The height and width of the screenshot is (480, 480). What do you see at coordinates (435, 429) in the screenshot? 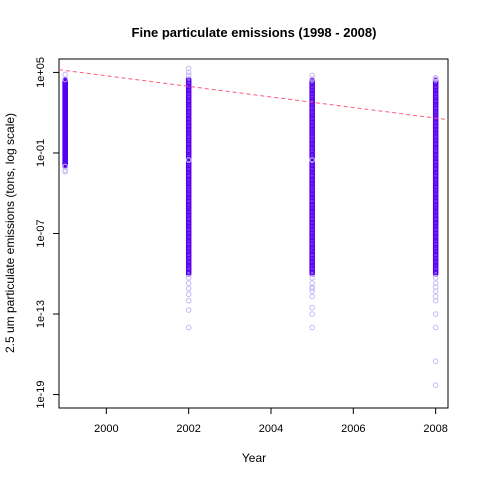
I see `x-tick-label: 2008` at bounding box center [435, 429].